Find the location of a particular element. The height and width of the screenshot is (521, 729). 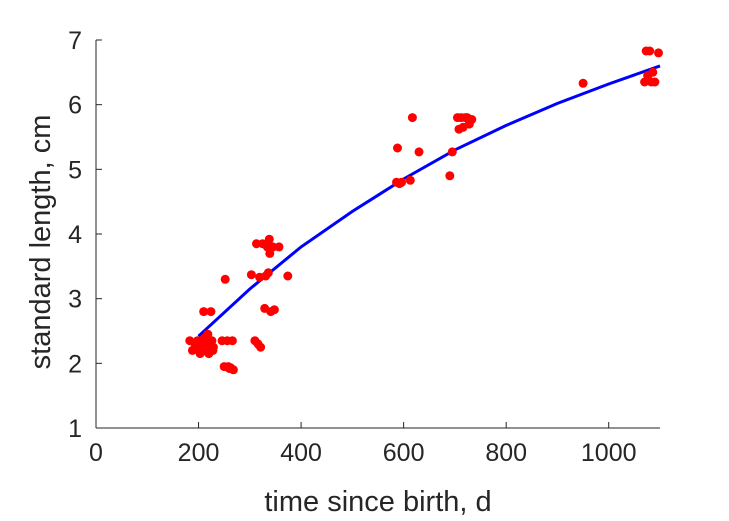

x-axis: 0 200 400 600 800 1000 time since birth, d is located at coordinates (374, 470).